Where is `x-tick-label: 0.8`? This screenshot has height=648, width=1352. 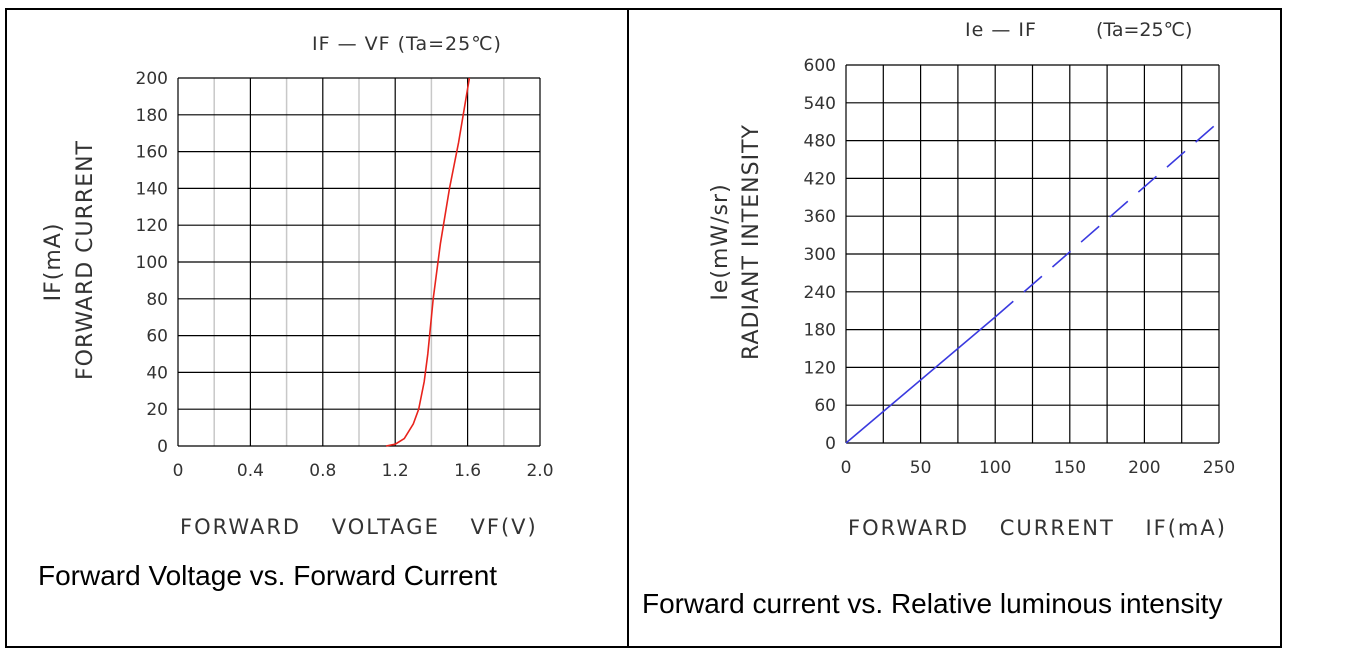
x-tick-label: 0.8 is located at coordinates (322, 471).